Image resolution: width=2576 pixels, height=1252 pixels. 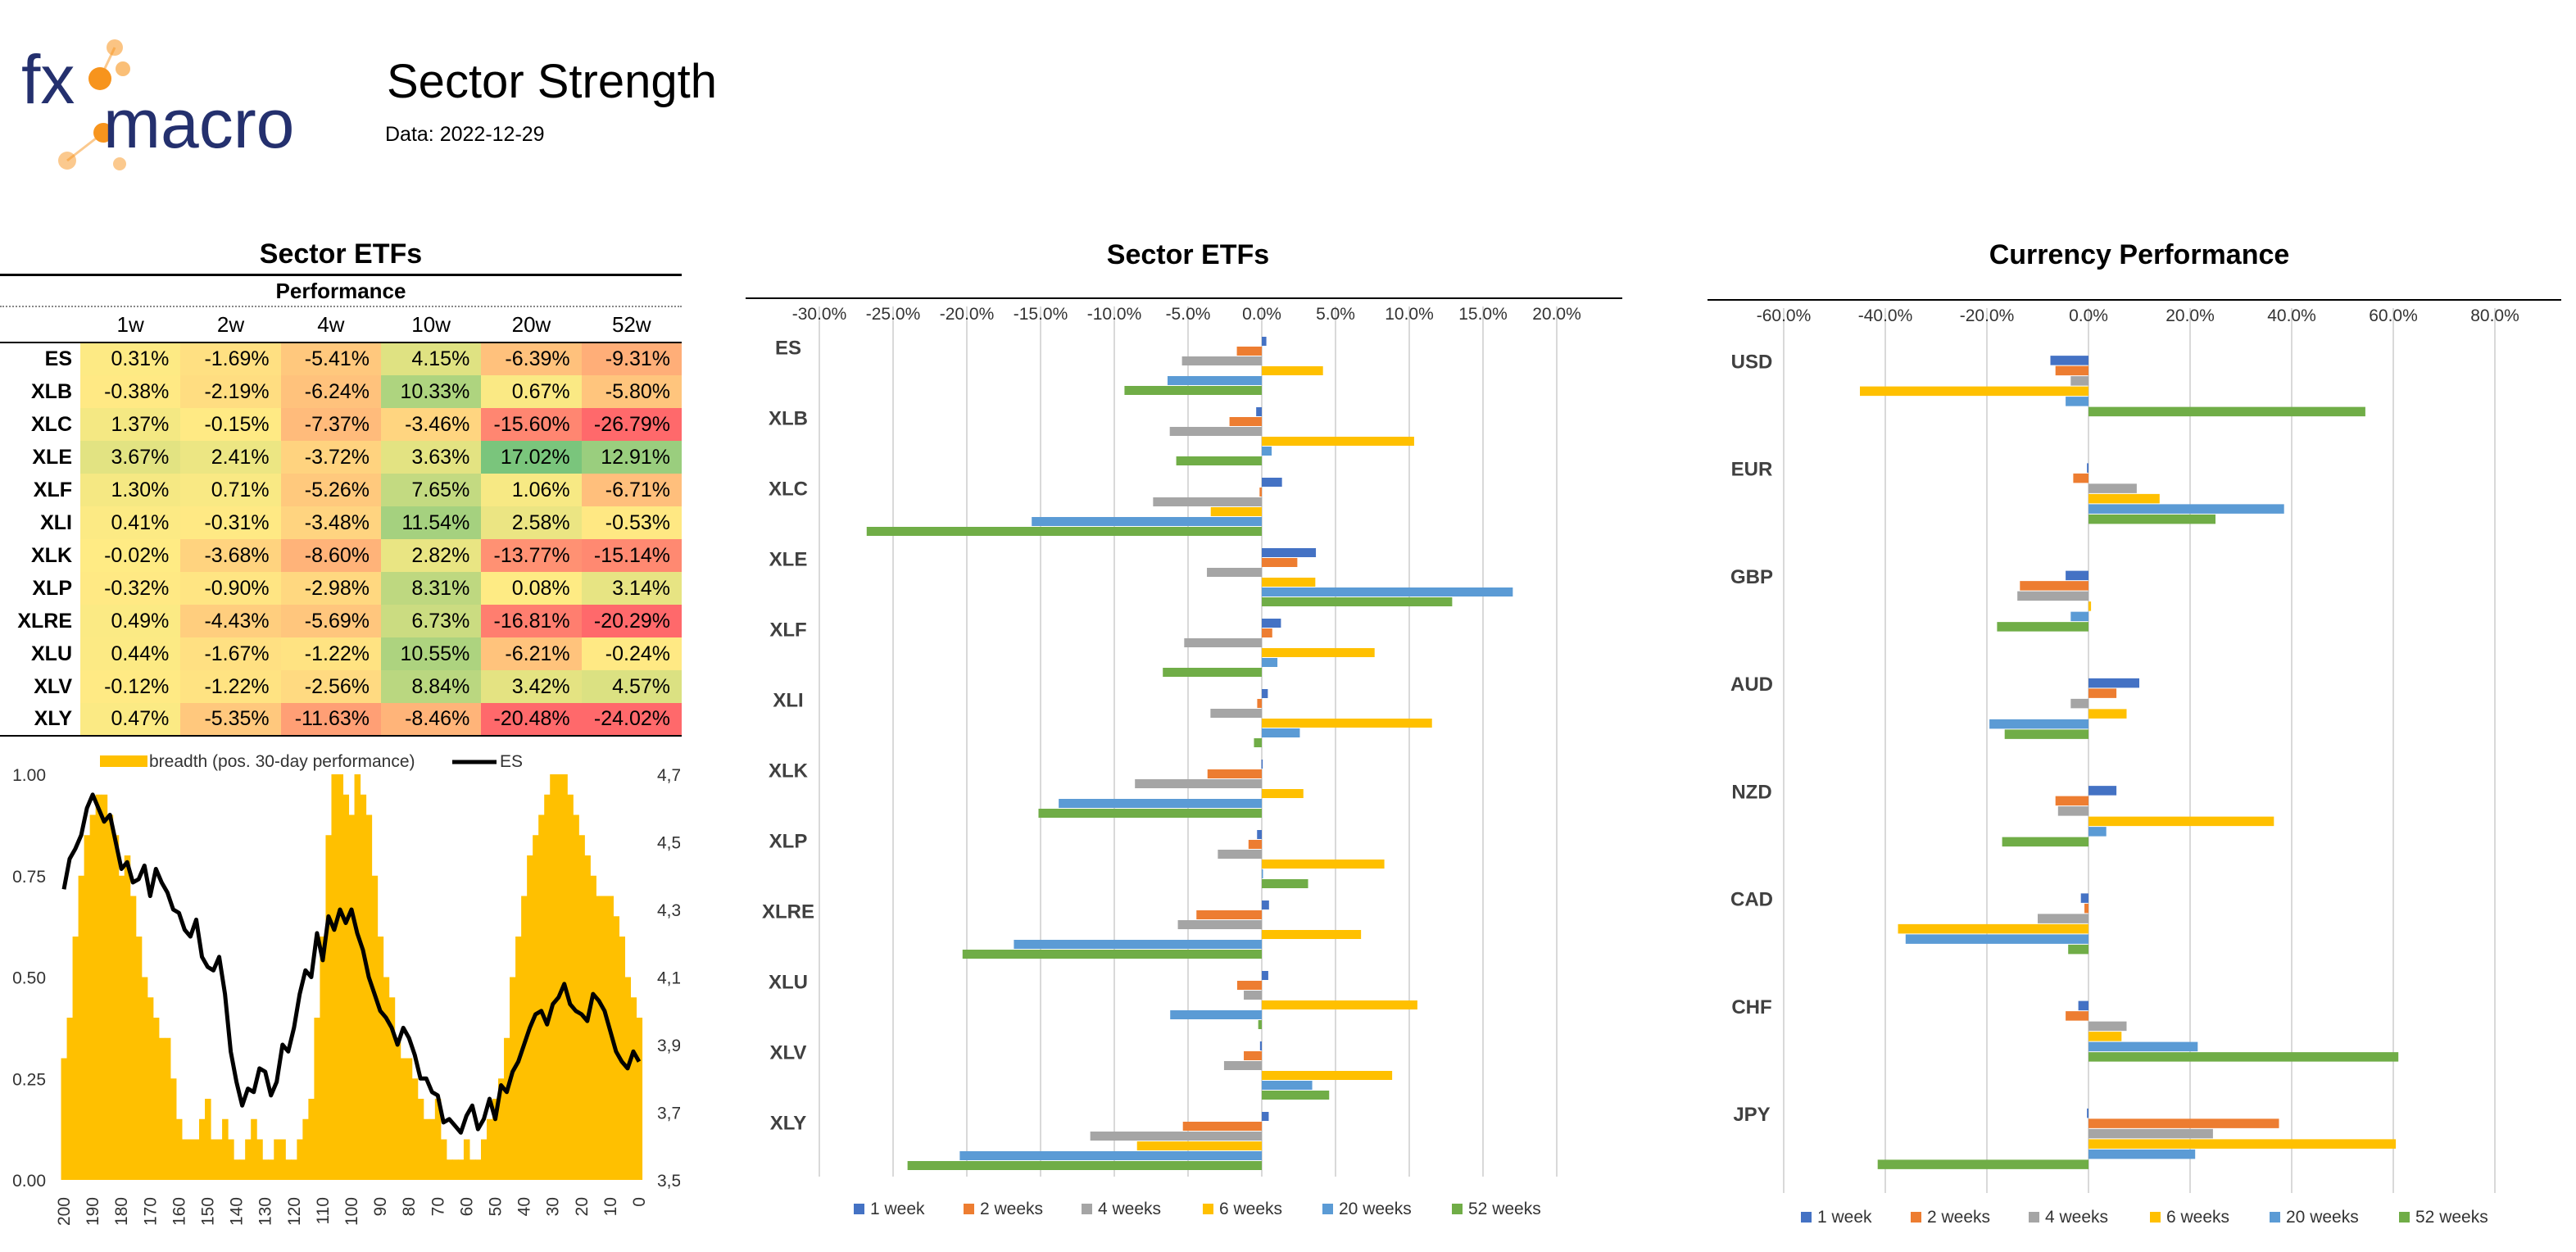 What do you see at coordinates (531, 621) in the screenshot?
I see `table-cell: -16.81%` at bounding box center [531, 621].